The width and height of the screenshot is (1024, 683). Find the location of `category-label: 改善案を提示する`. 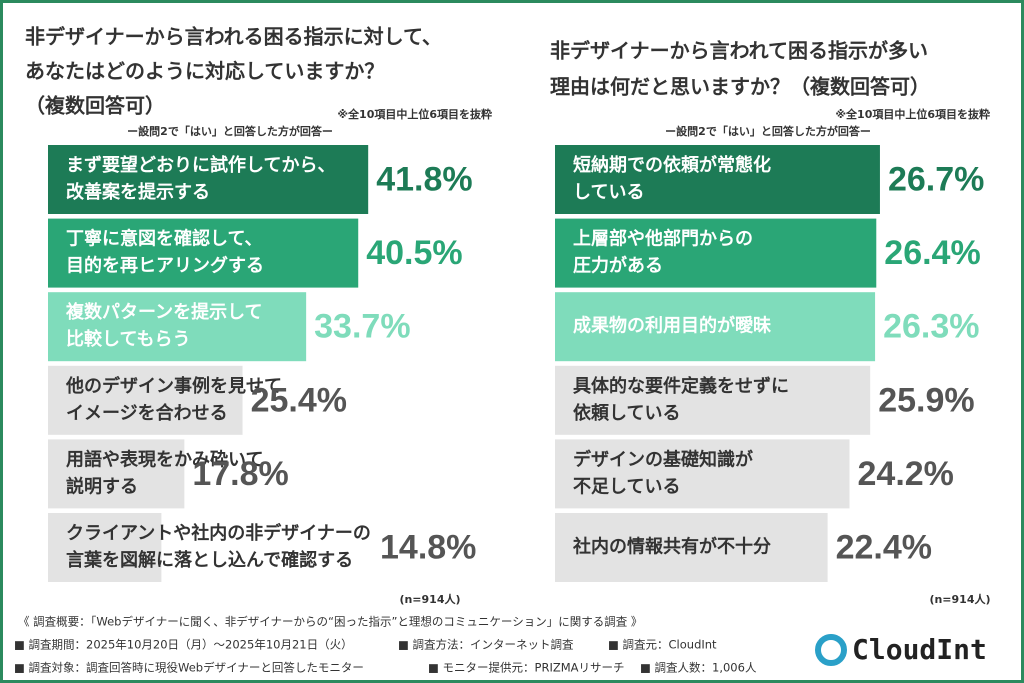

category-label: 改善案を提示する is located at coordinates (138, 192).